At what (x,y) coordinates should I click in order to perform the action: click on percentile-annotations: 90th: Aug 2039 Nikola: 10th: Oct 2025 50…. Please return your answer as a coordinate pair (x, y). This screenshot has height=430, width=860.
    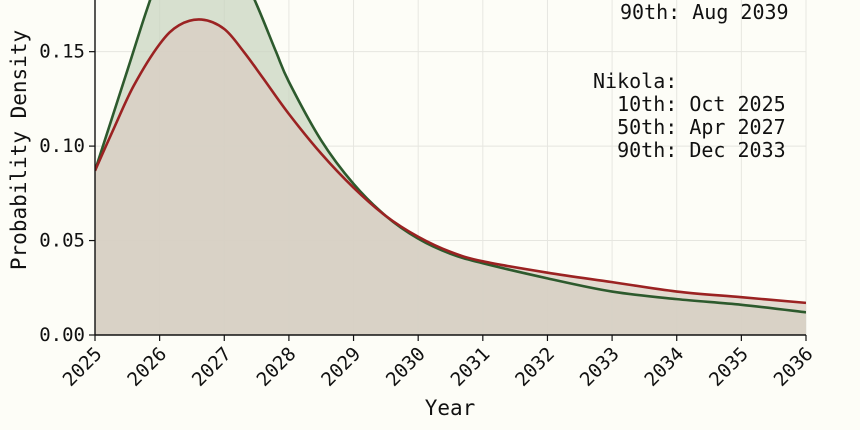
    Looking at the image, I should click on (691, 81).